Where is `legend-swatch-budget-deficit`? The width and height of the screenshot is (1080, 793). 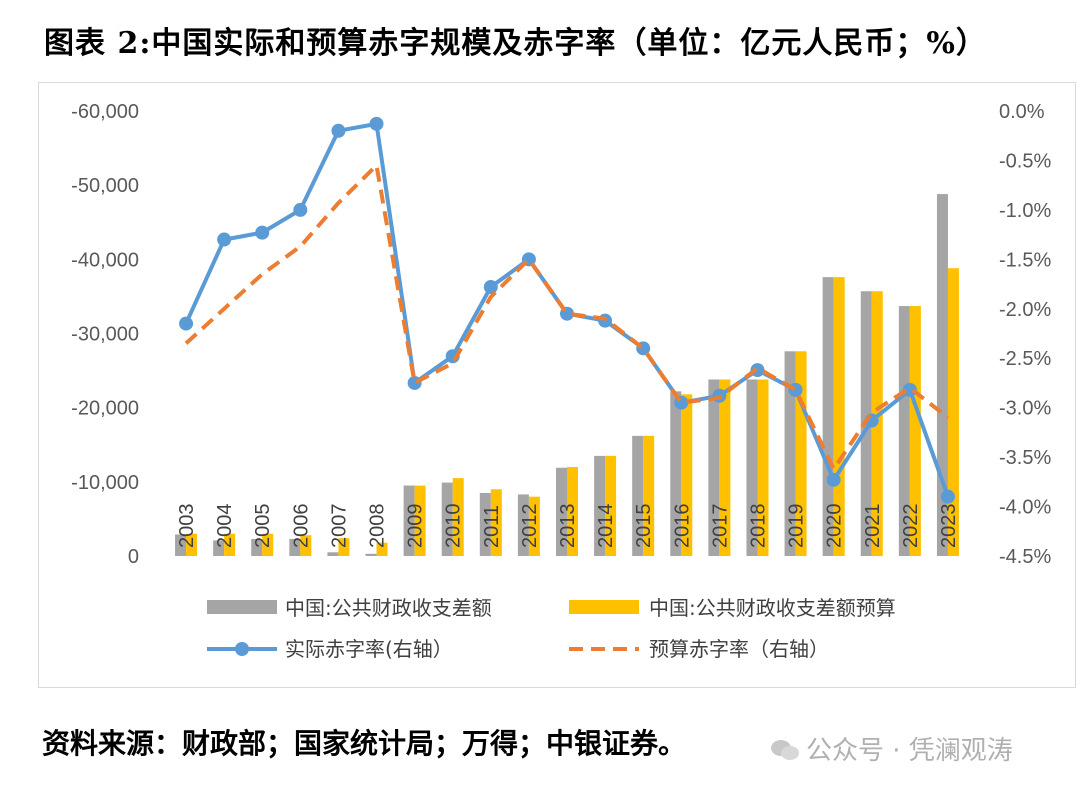
legend-swatch-budget-deficit is located at coordinates (604, 607).